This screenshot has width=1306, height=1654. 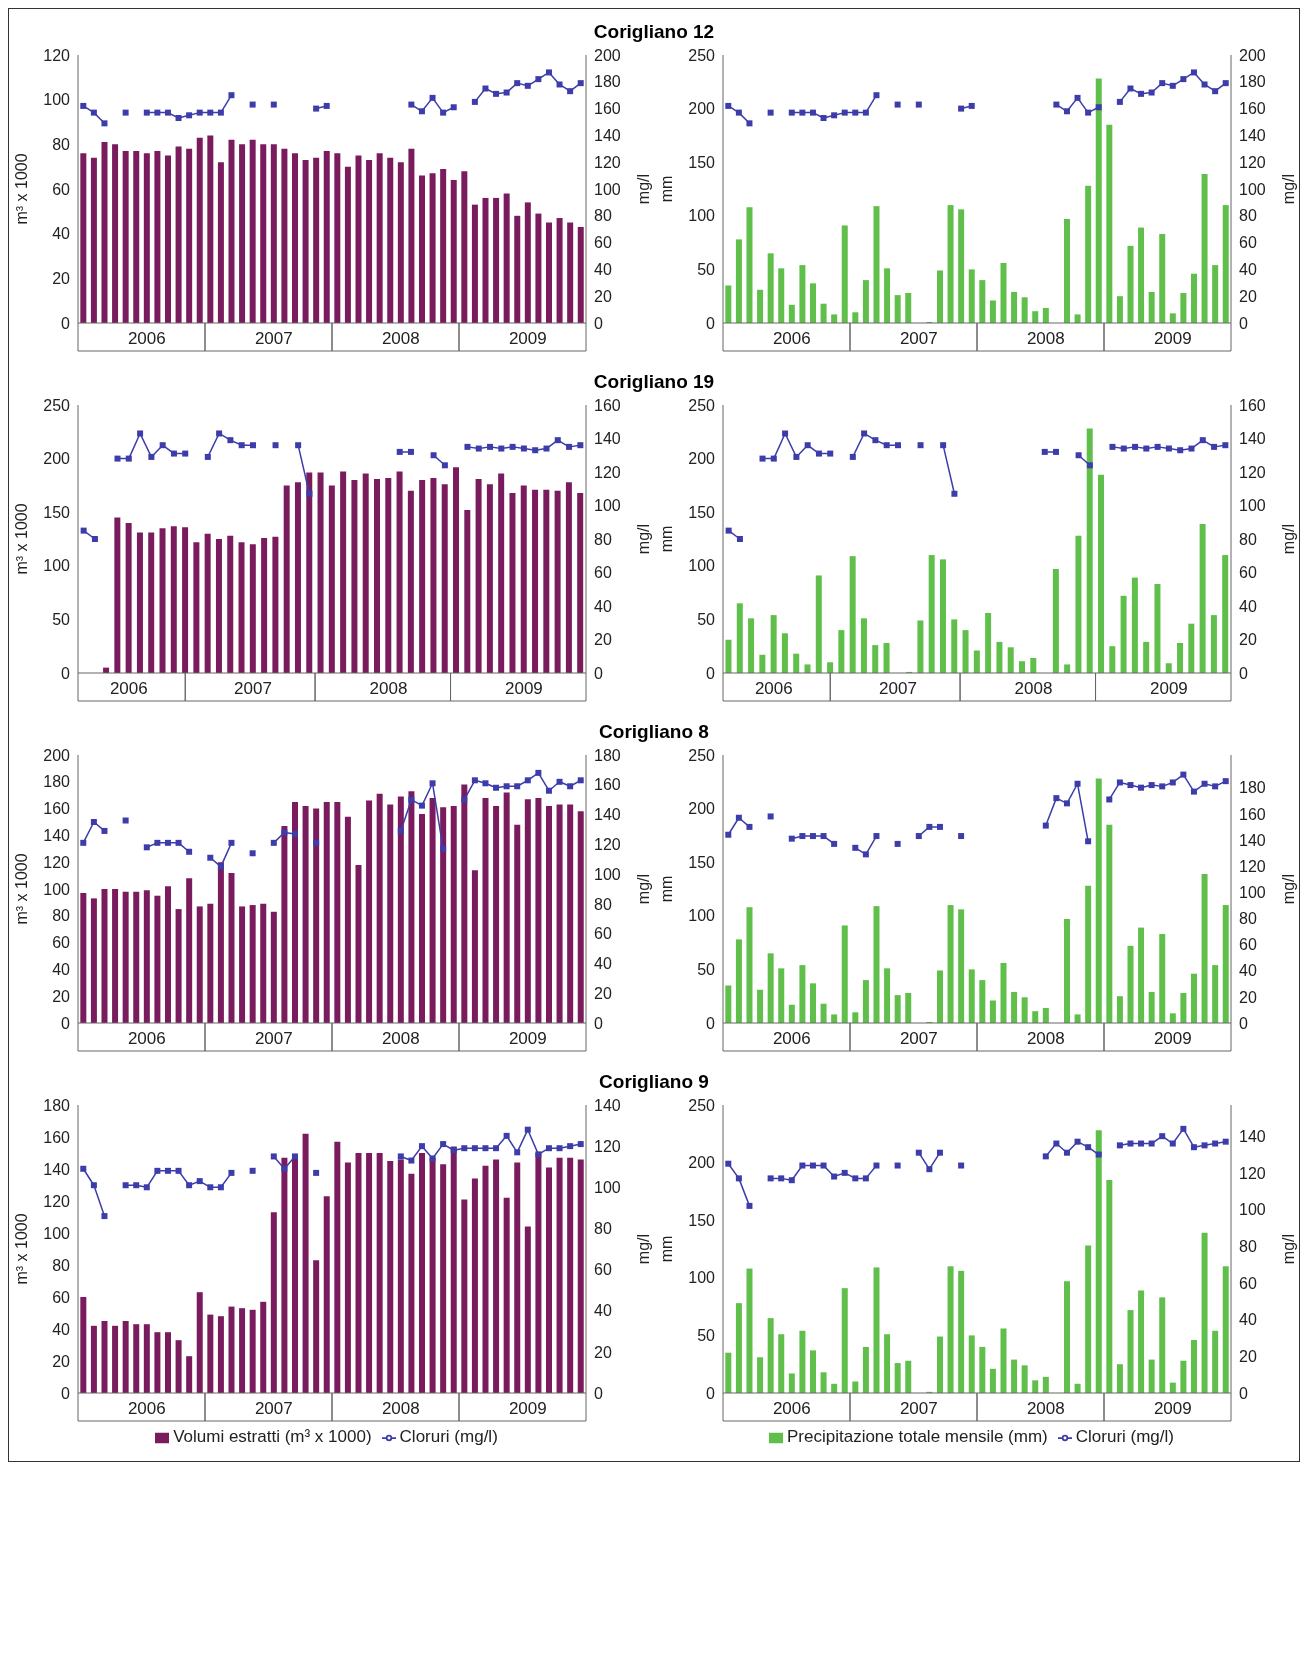 I want to click on y2-tick-label: 200, so click(x=1252, y=55).